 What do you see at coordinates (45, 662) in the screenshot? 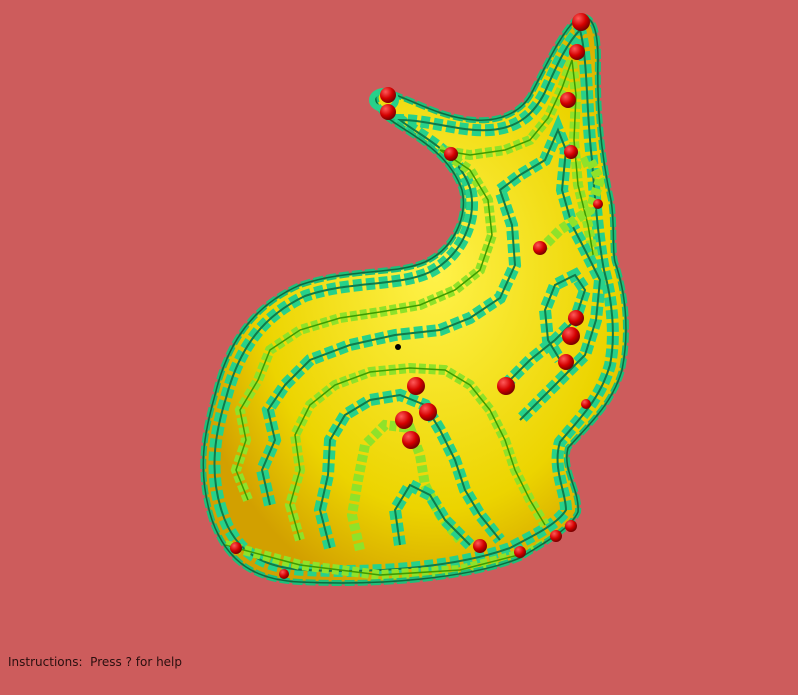
I see `instructions-label: Instructions:` at bounding box center [45, 662].